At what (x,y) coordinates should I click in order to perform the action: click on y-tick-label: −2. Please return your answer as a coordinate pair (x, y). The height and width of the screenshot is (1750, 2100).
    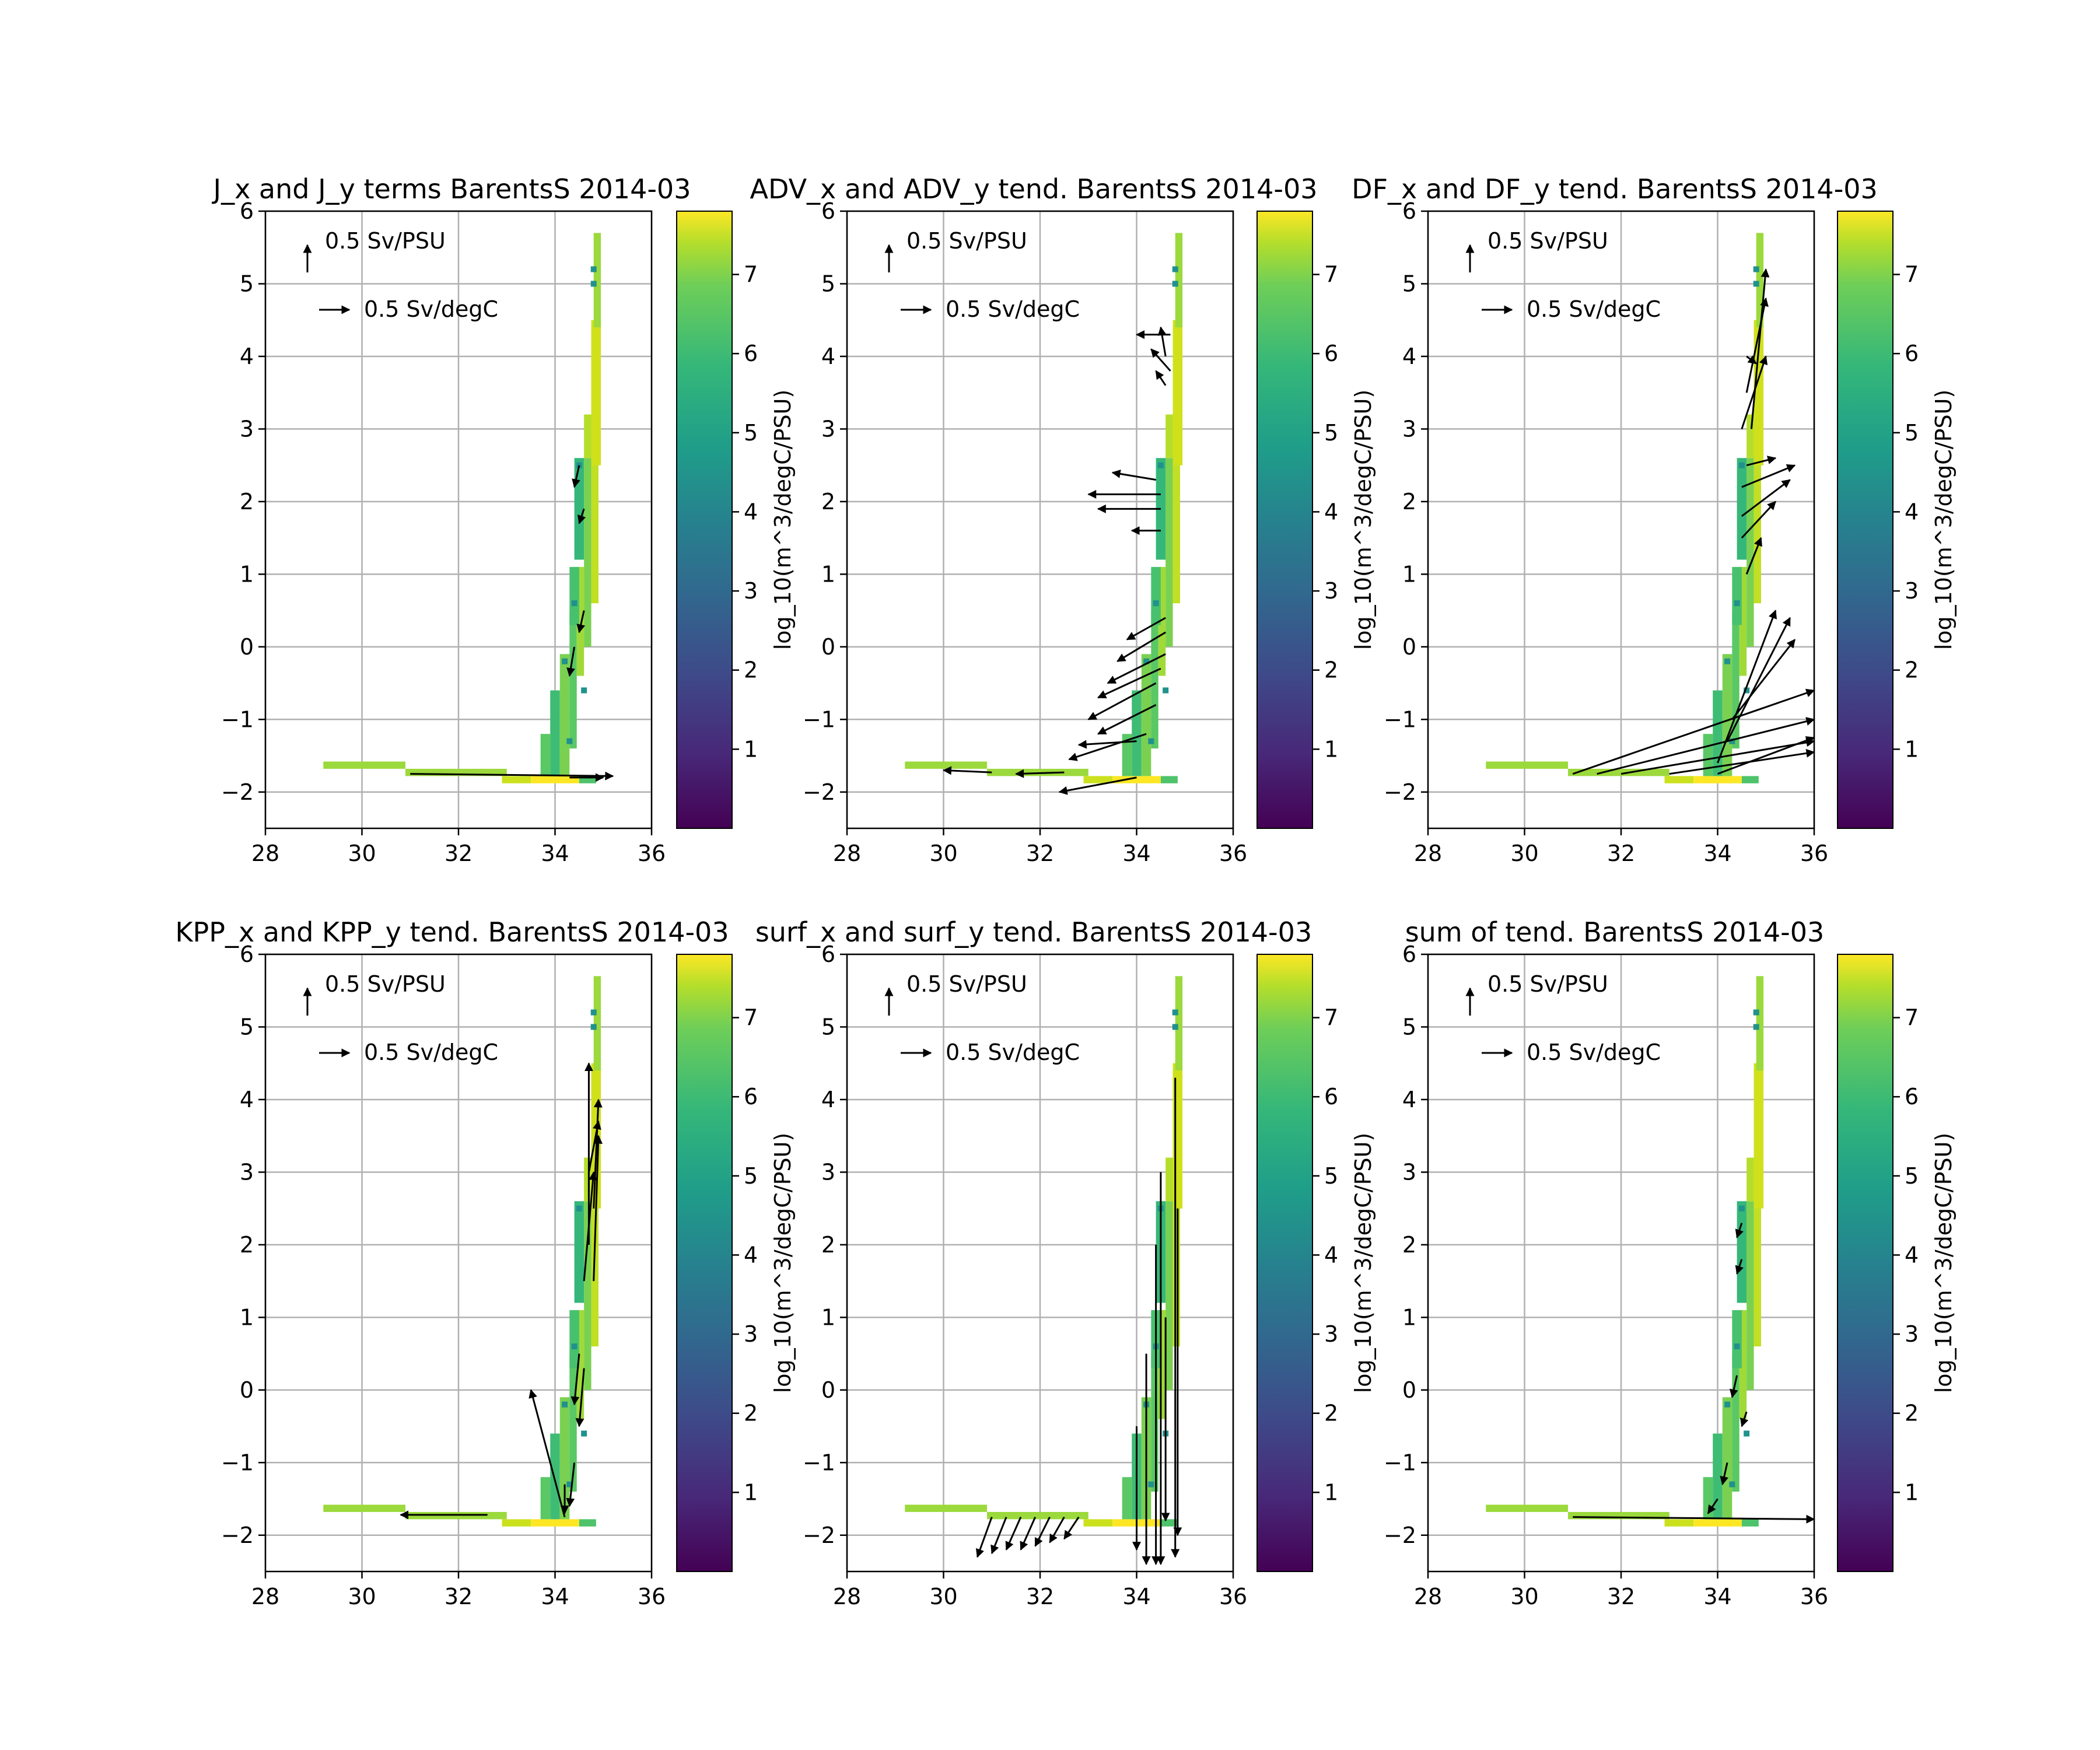
    Looking at the image, I should click on (1400, 1535).